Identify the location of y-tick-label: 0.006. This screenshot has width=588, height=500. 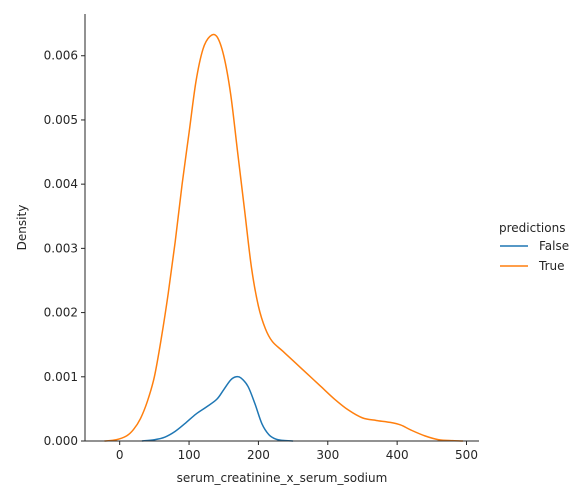
(61, 56).